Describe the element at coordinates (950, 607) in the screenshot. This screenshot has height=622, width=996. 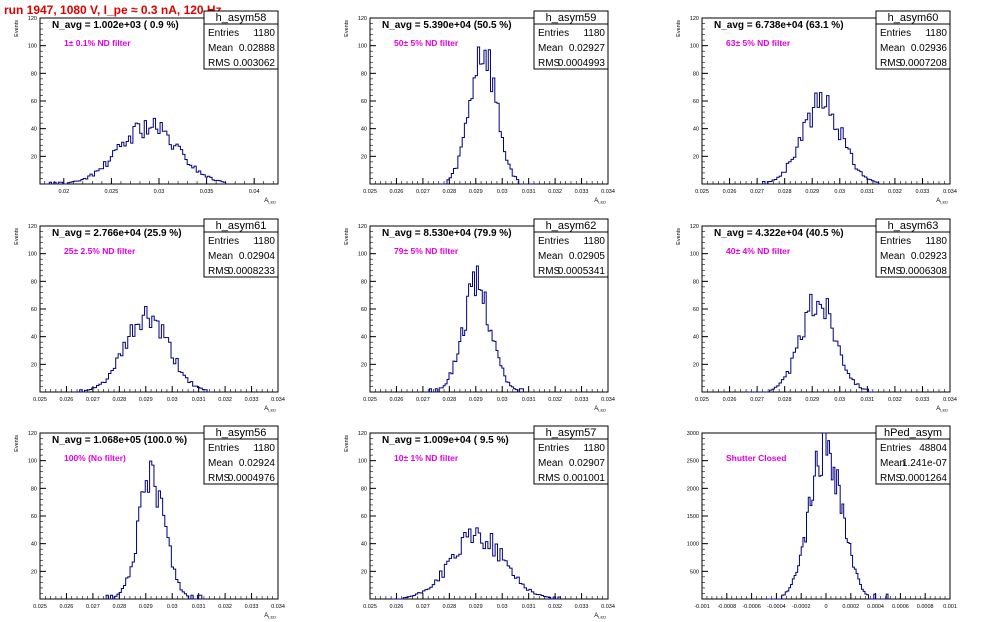
I see `x-tick-label: 0.001` at that location.